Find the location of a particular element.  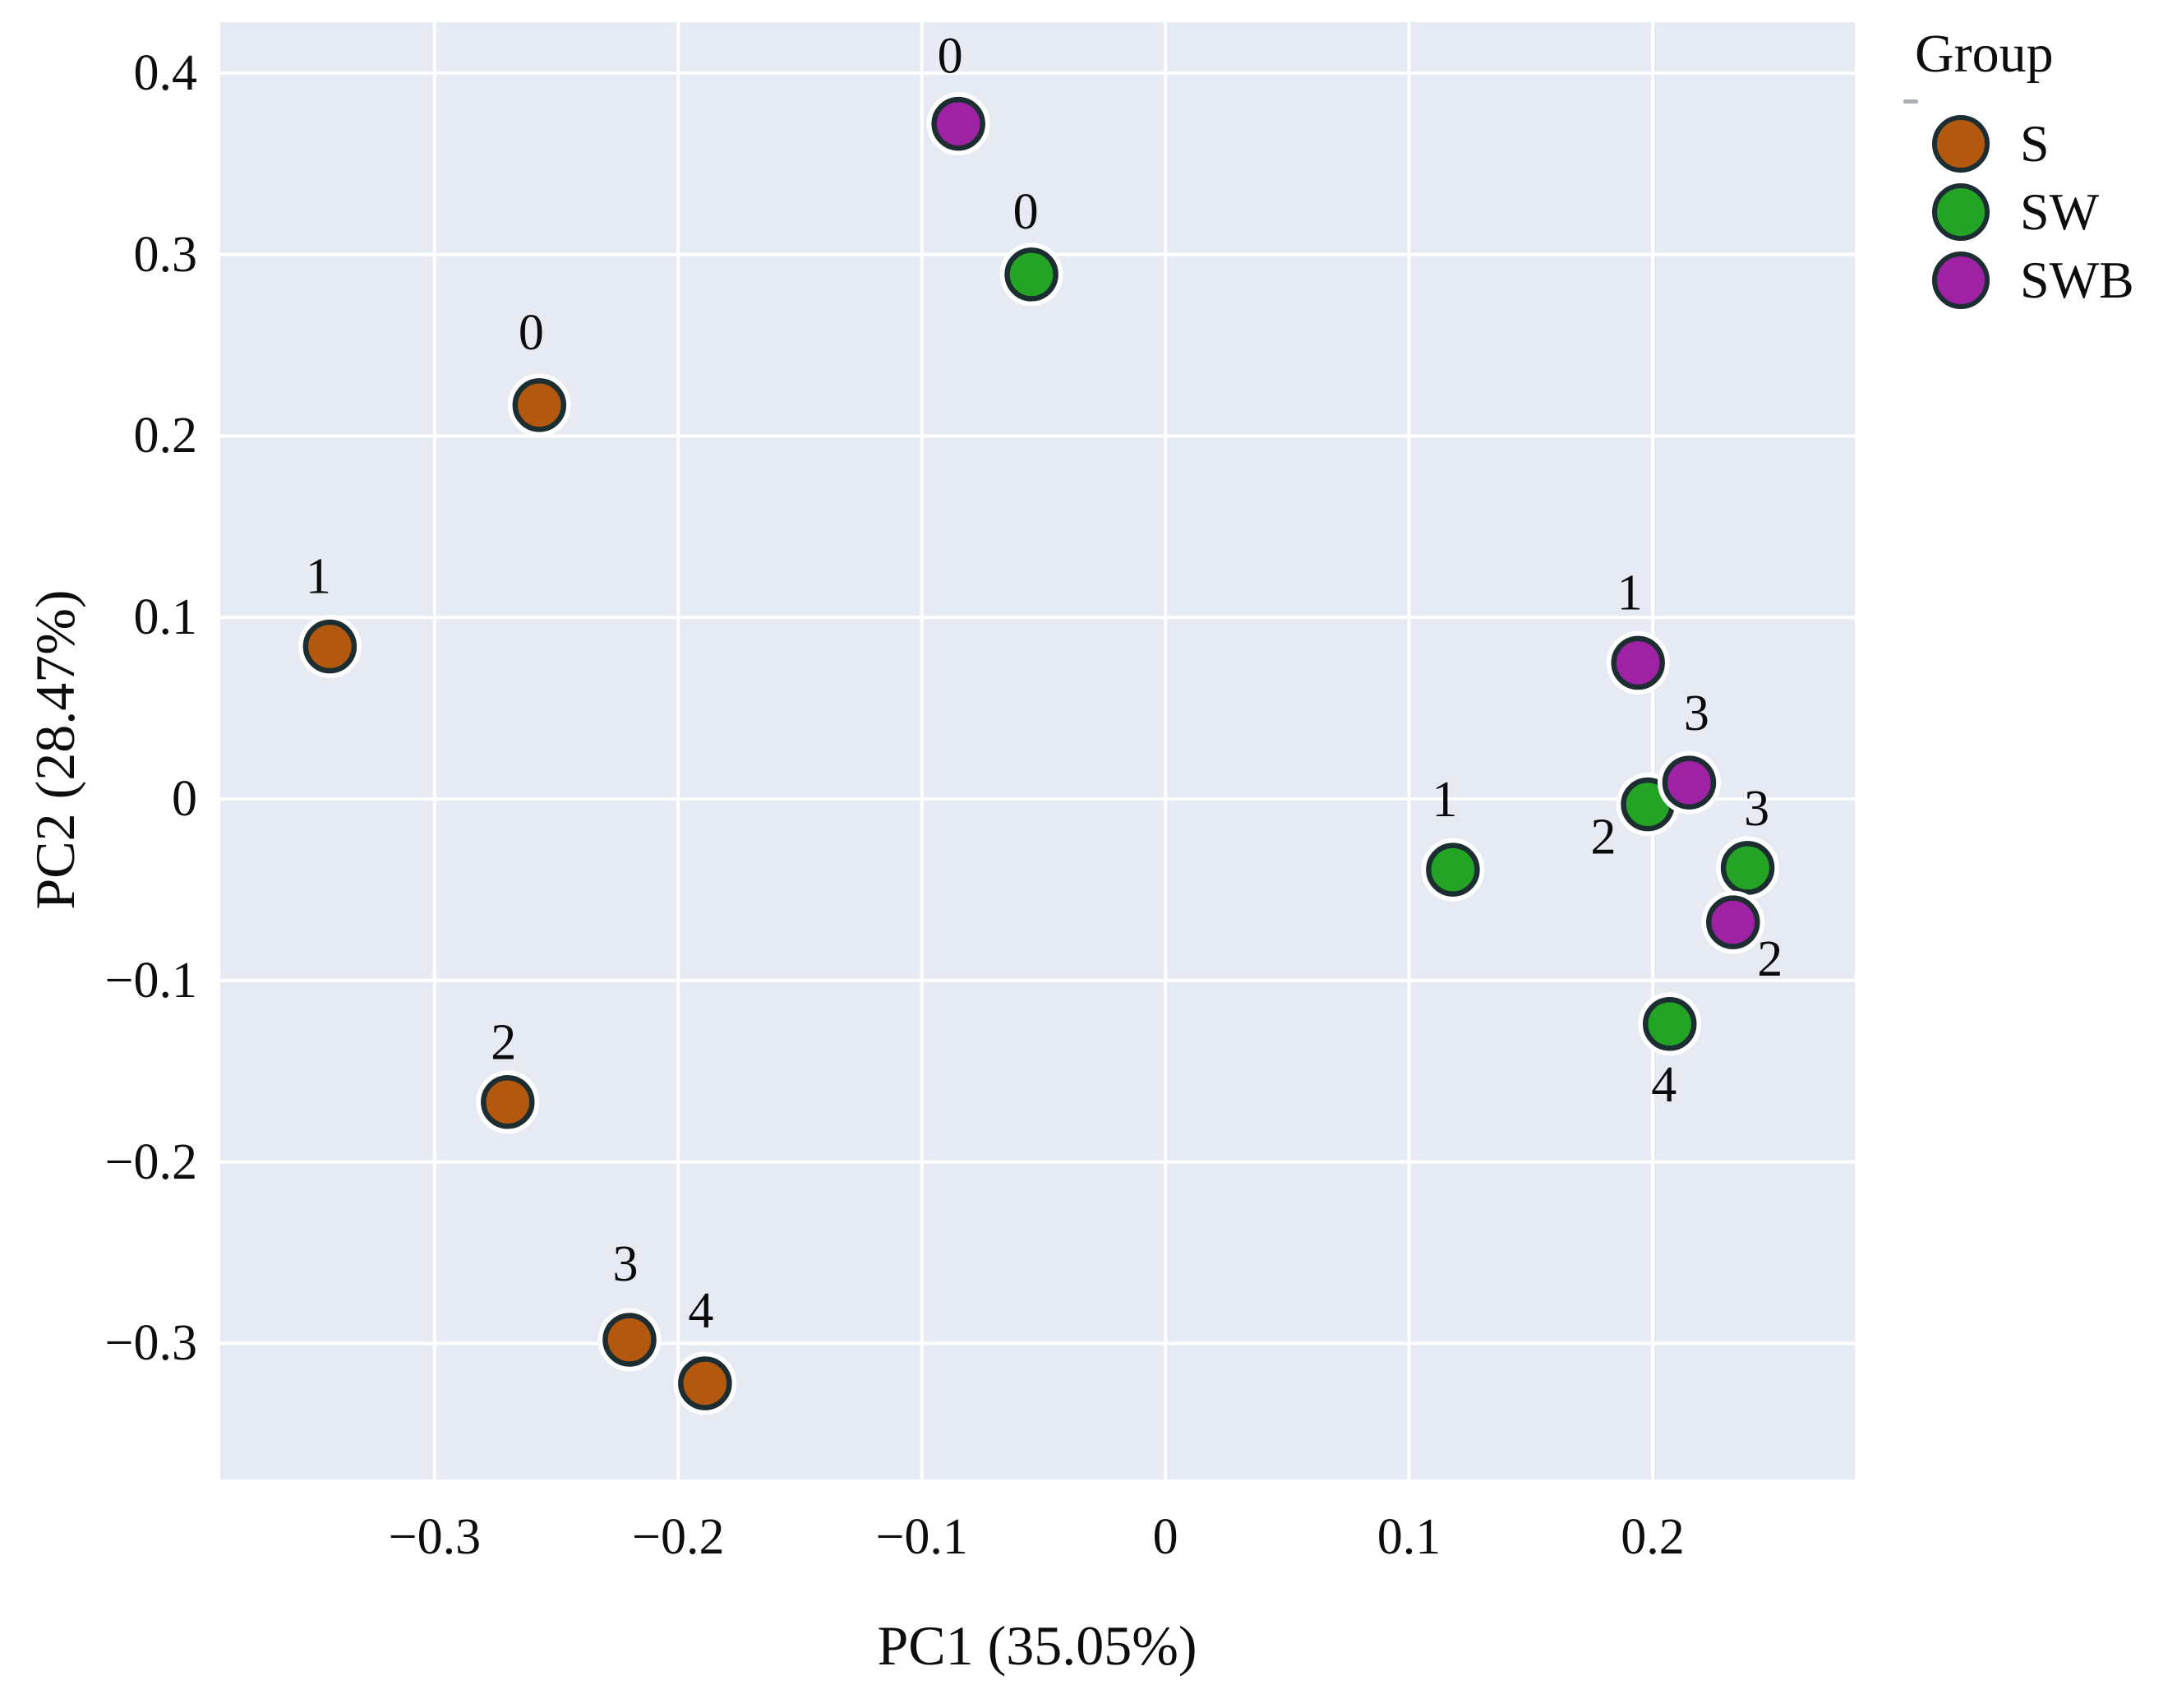

y-tick-0.2: 0.2 is located at coordinates (165, 436).